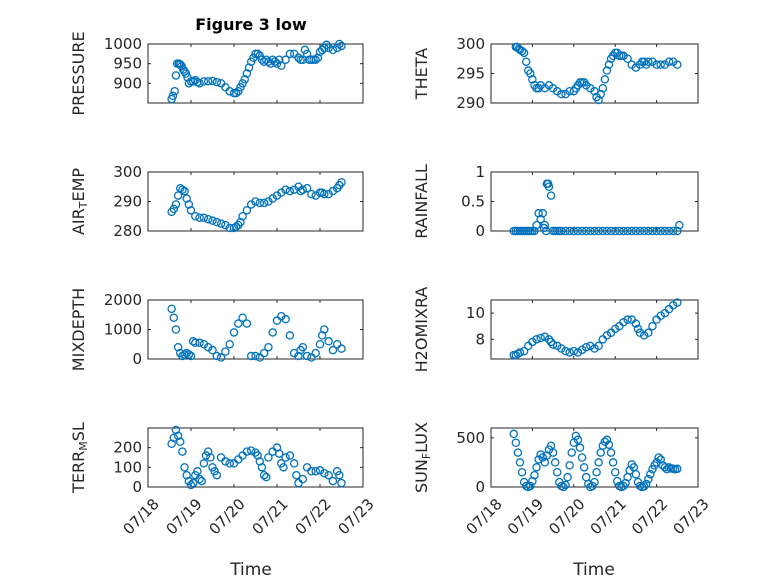  What do you see at coordinates (78, 73) in the screenshot?
I see `y-axis-label: PRESSURE` at bounding box center [78, 73].